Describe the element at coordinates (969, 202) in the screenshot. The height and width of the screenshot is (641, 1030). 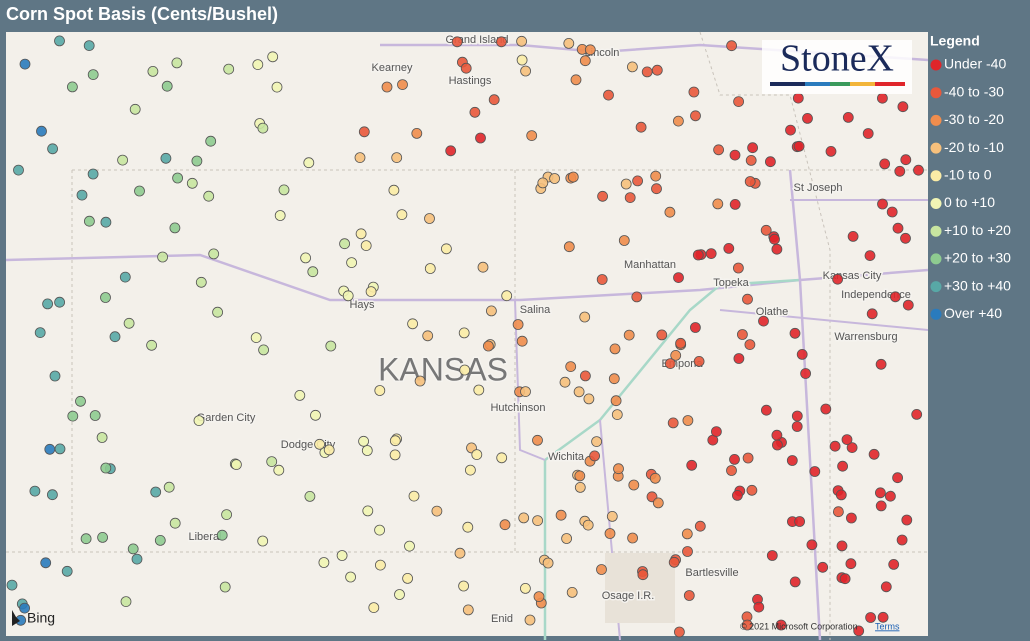
I see `legend-label: 0 to +10` at that location.